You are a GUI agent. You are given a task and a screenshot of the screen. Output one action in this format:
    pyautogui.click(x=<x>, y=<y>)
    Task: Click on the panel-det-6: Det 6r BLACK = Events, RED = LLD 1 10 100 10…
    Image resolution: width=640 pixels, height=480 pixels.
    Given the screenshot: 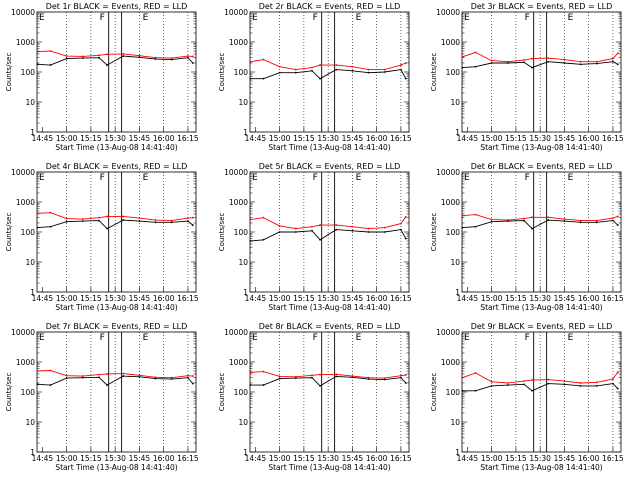 What is the action you would take?
    pyautogui.click(x=527, y=237)
    